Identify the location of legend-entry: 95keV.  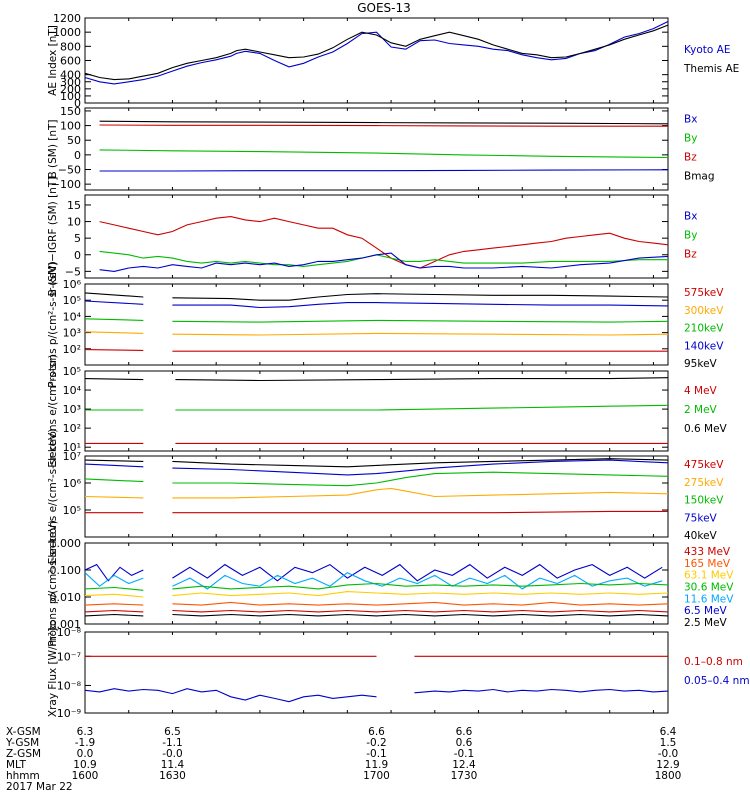
(701, 364).